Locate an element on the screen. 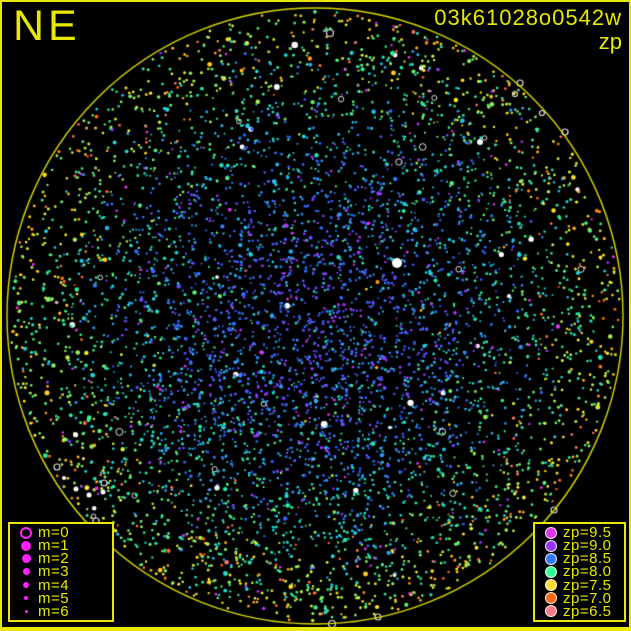  legend-row: m=5 is located at coordinates (61, 598).